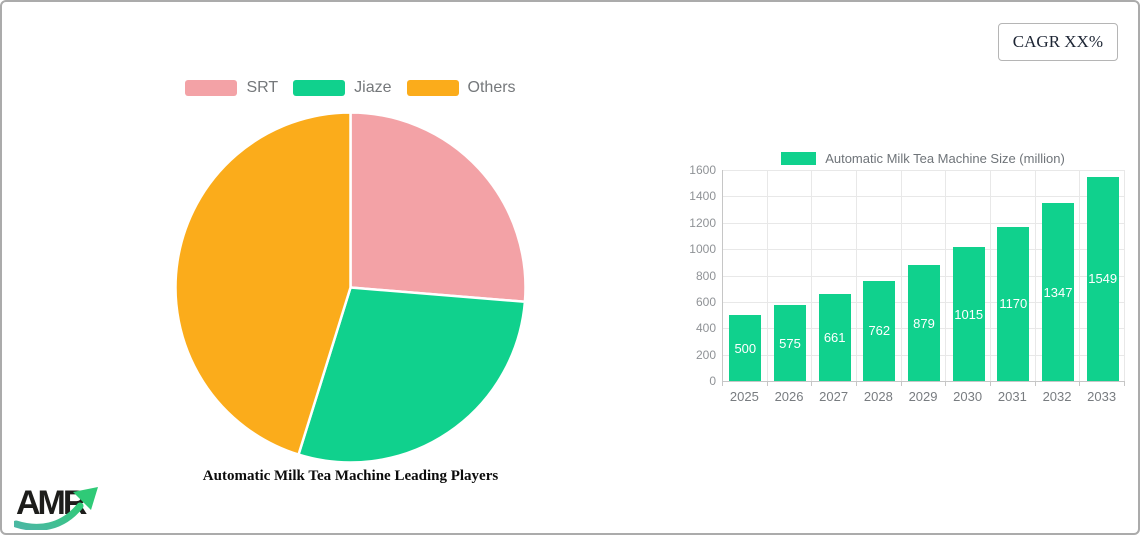  I want to click on pie-legend-item-srt: SRT, so click(231, 88).